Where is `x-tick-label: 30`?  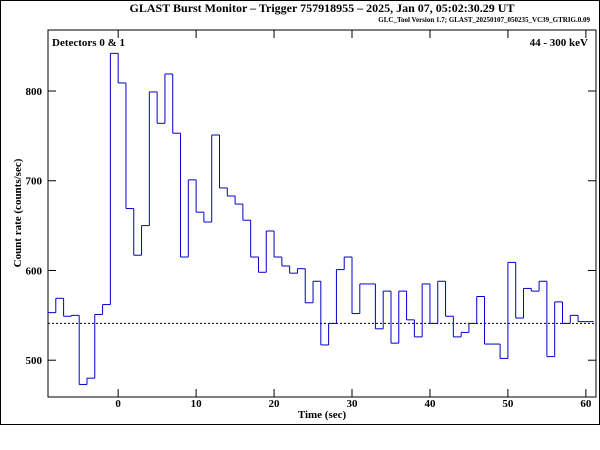
x-tick-label: 30 is located at coordinates (353, 404).